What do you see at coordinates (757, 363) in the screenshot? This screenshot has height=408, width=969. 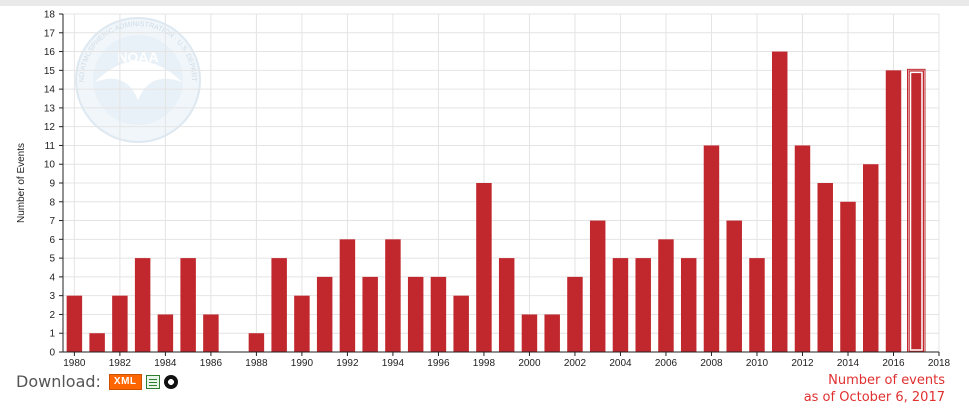 I see `x-tick-label: 2010` at bounding box center [757, 363].